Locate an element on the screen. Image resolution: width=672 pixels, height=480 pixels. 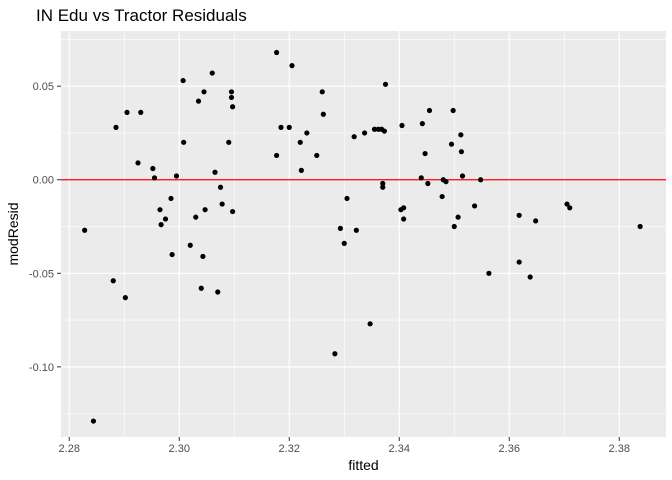
y-tick-label: -0.05 is located at coordinates (41, 274).